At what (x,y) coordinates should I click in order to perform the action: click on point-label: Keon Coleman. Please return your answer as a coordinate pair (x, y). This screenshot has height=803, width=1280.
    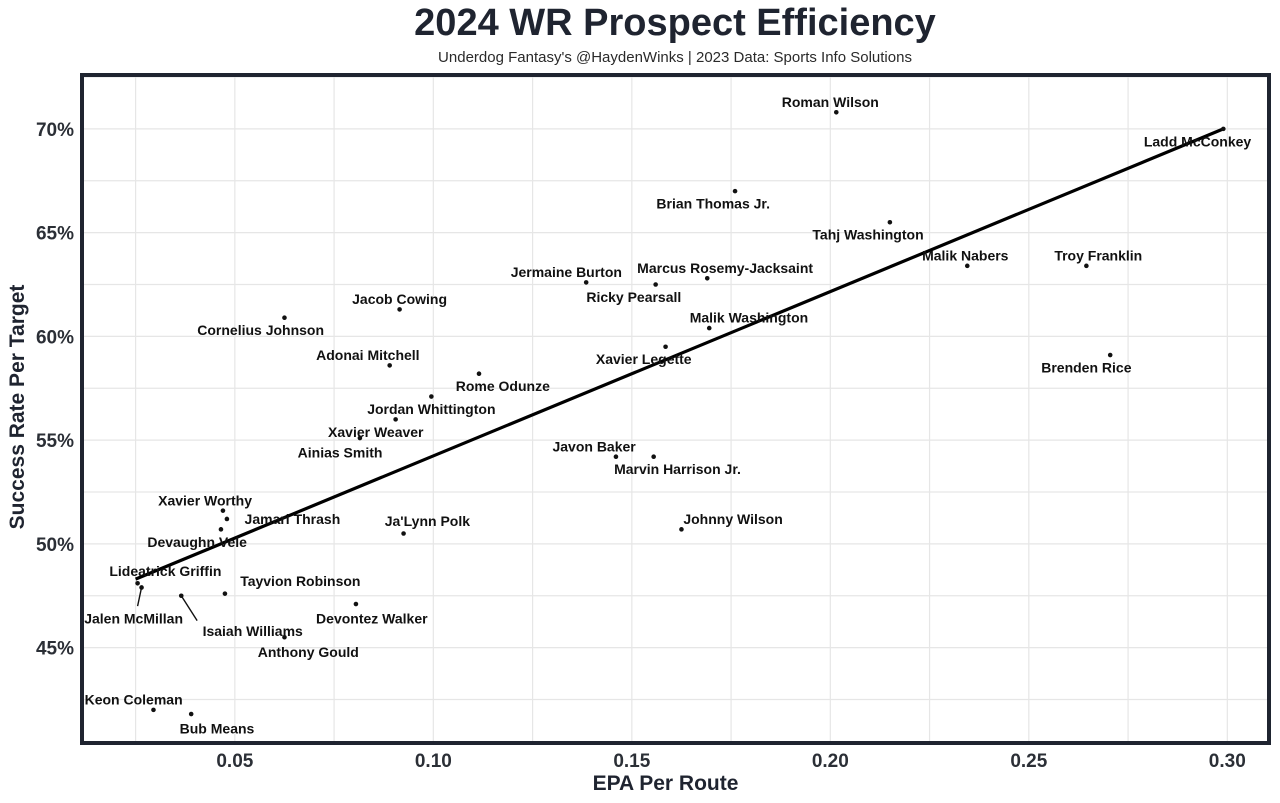
    Looking at the image, I should click on (134, 700).